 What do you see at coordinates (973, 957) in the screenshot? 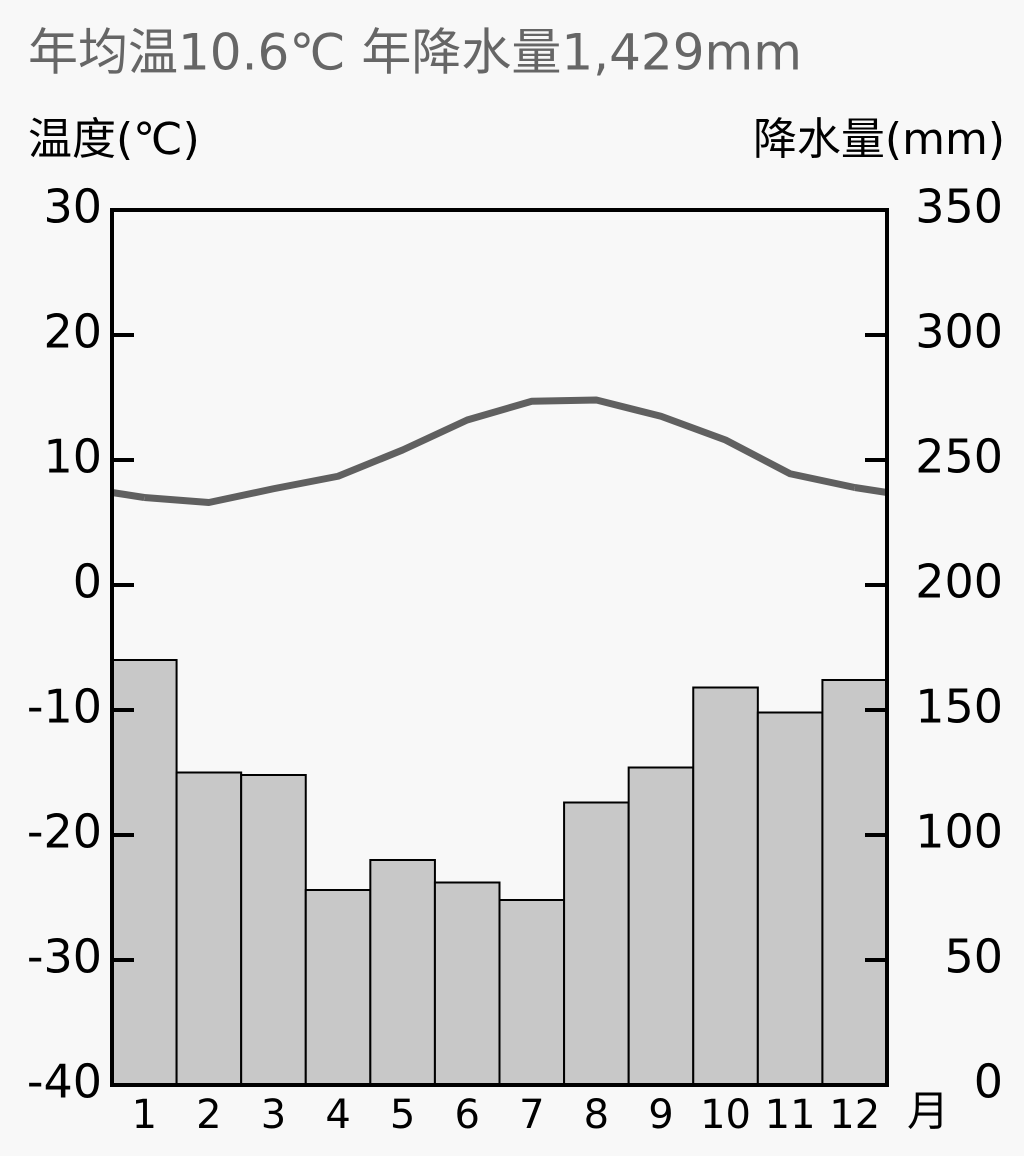
I see `y2-tick-label: 50` at bounding box center [973, 957].